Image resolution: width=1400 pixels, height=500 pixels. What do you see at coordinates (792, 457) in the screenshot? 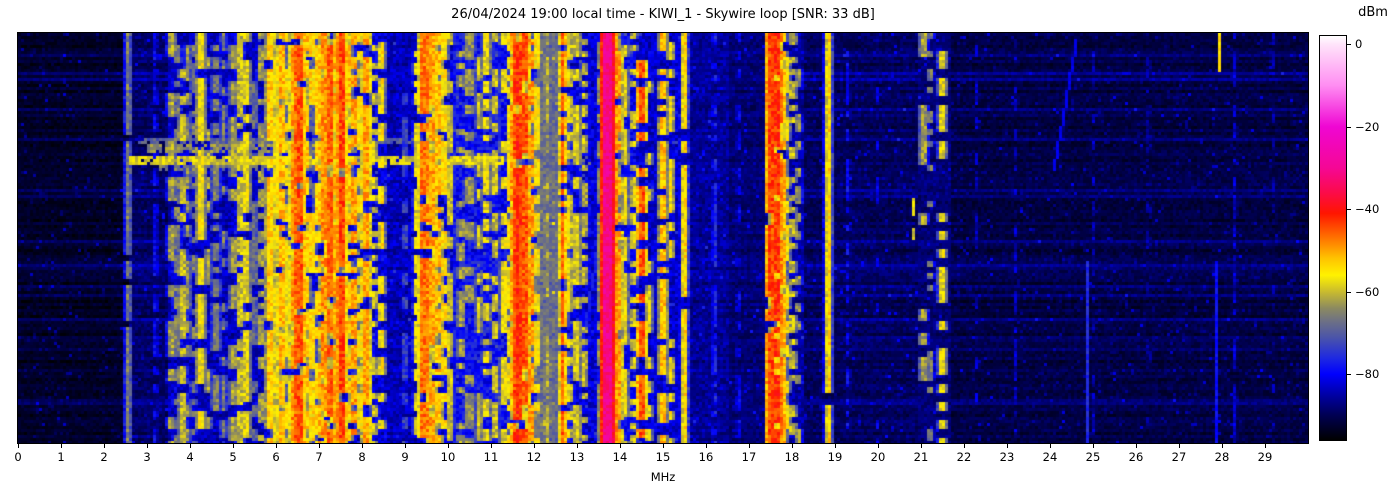
I see `x-tick-label: 18` at bounding box center [792, 457].